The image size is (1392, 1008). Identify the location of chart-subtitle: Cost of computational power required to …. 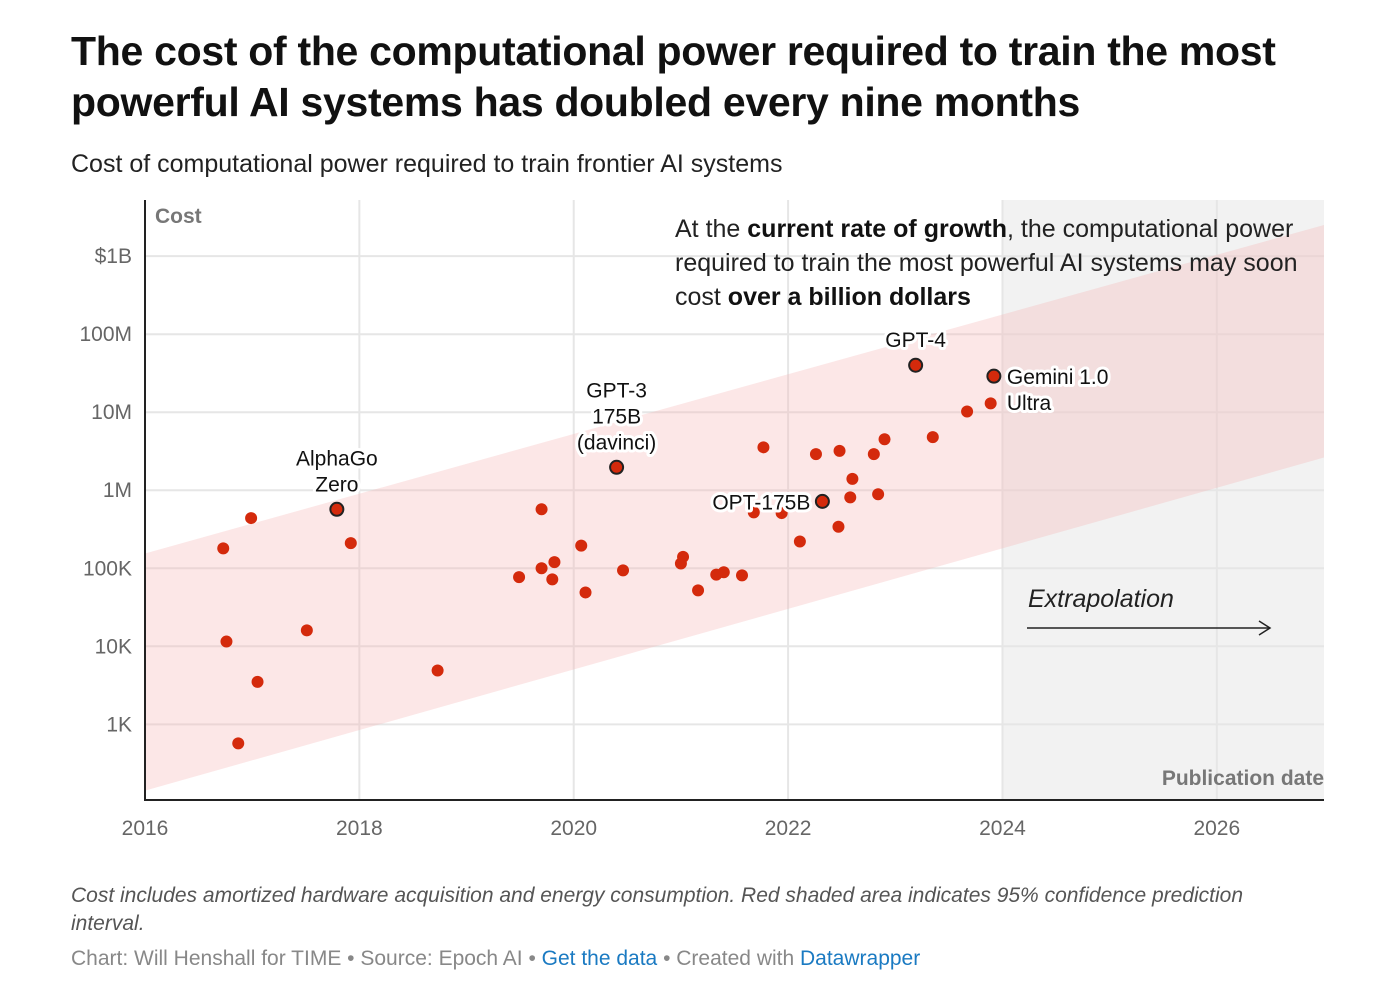
(427, 164).